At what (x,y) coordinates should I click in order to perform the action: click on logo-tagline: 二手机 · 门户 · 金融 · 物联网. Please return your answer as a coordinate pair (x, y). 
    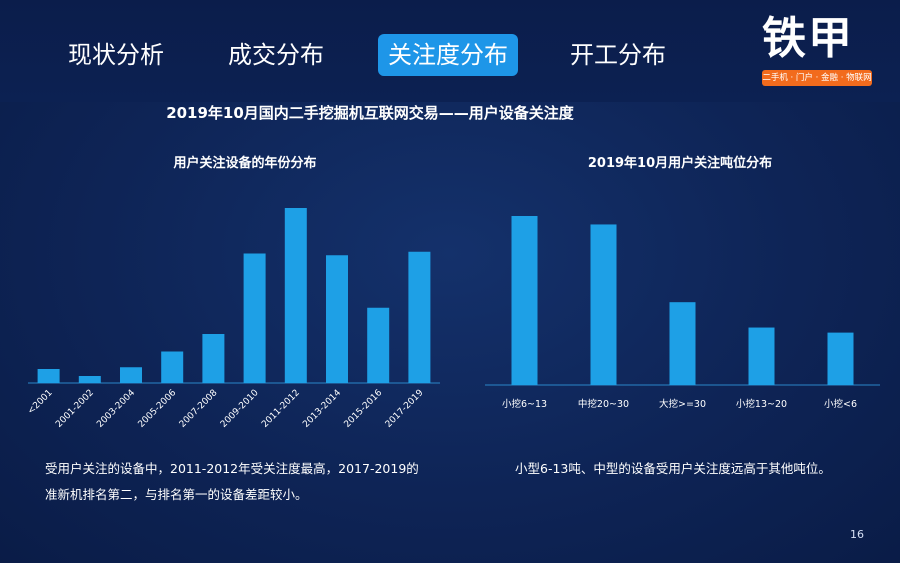
    Looking at the image, I should click on (817, 78).